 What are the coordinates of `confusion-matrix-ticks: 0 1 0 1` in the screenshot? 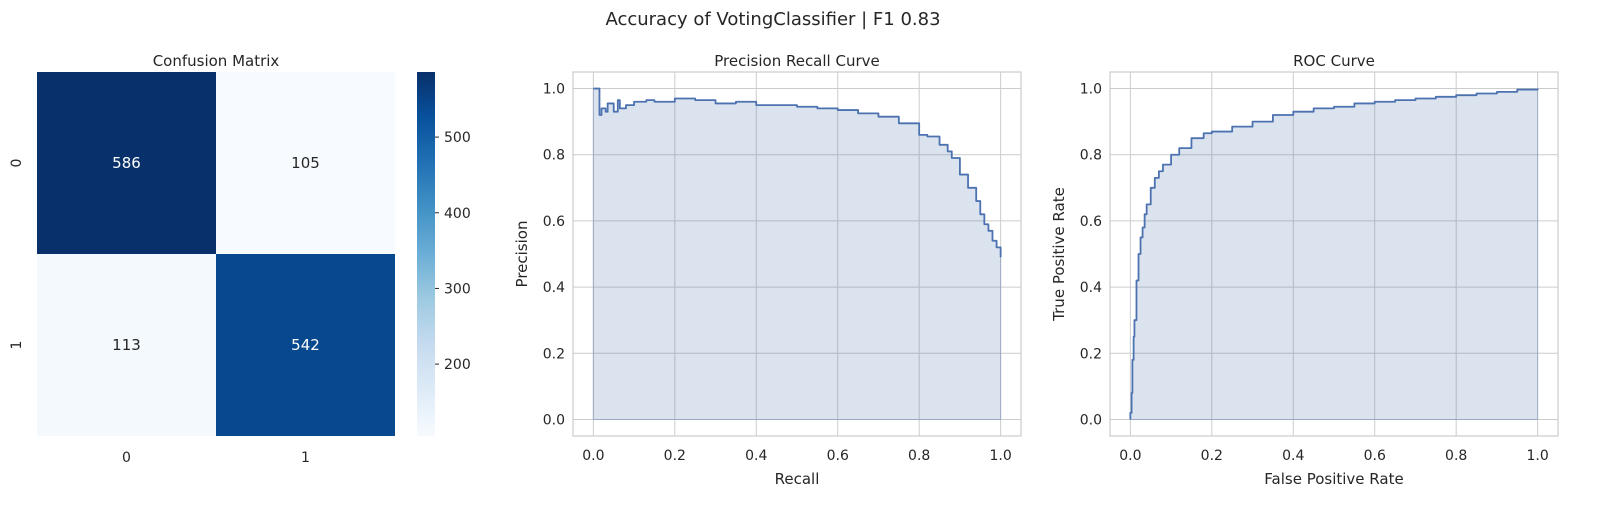 It's located at (159, 312).